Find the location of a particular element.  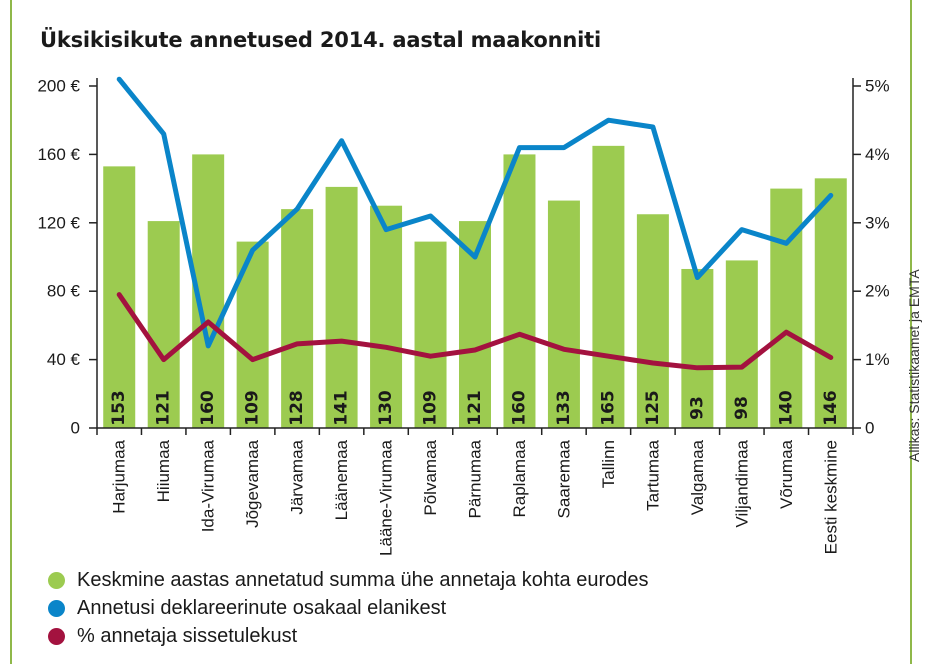

x-tick-label-14: Valgamaa is located at coordinates (697, 477).